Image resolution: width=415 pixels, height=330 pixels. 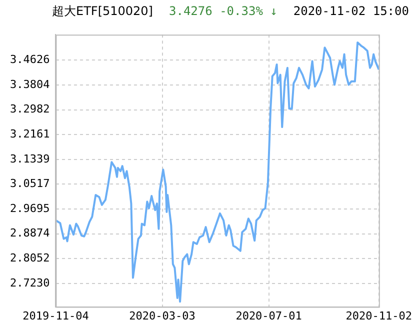 I want to click on chart-subtitle: 3.4276 -0.33% ↓, so click(x=223, y=11).